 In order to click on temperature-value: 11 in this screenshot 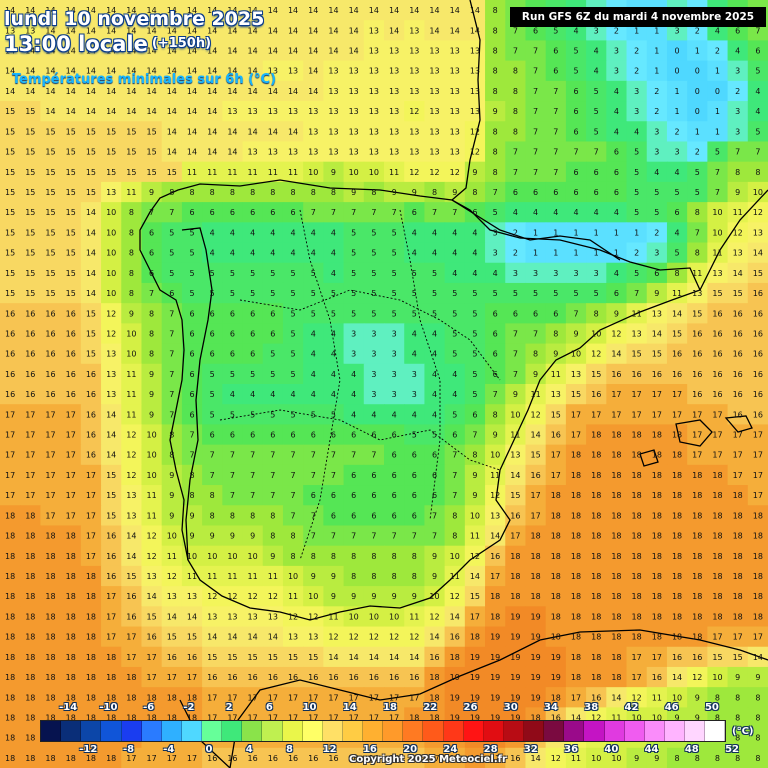, I will do `click(738, 212)`.